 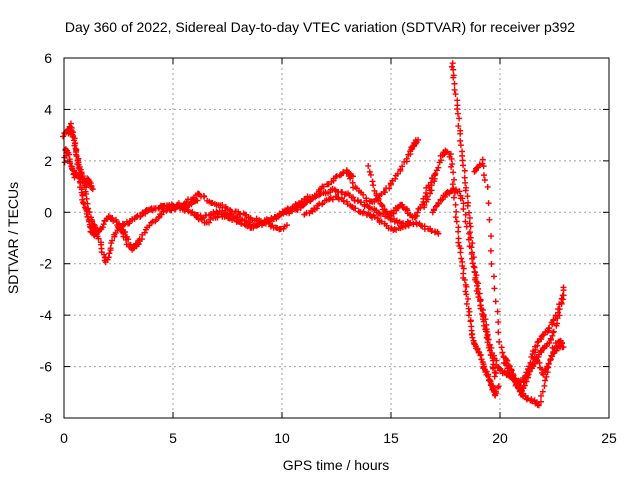 I want to click on series-sat-c, so click(x=80, y=158).